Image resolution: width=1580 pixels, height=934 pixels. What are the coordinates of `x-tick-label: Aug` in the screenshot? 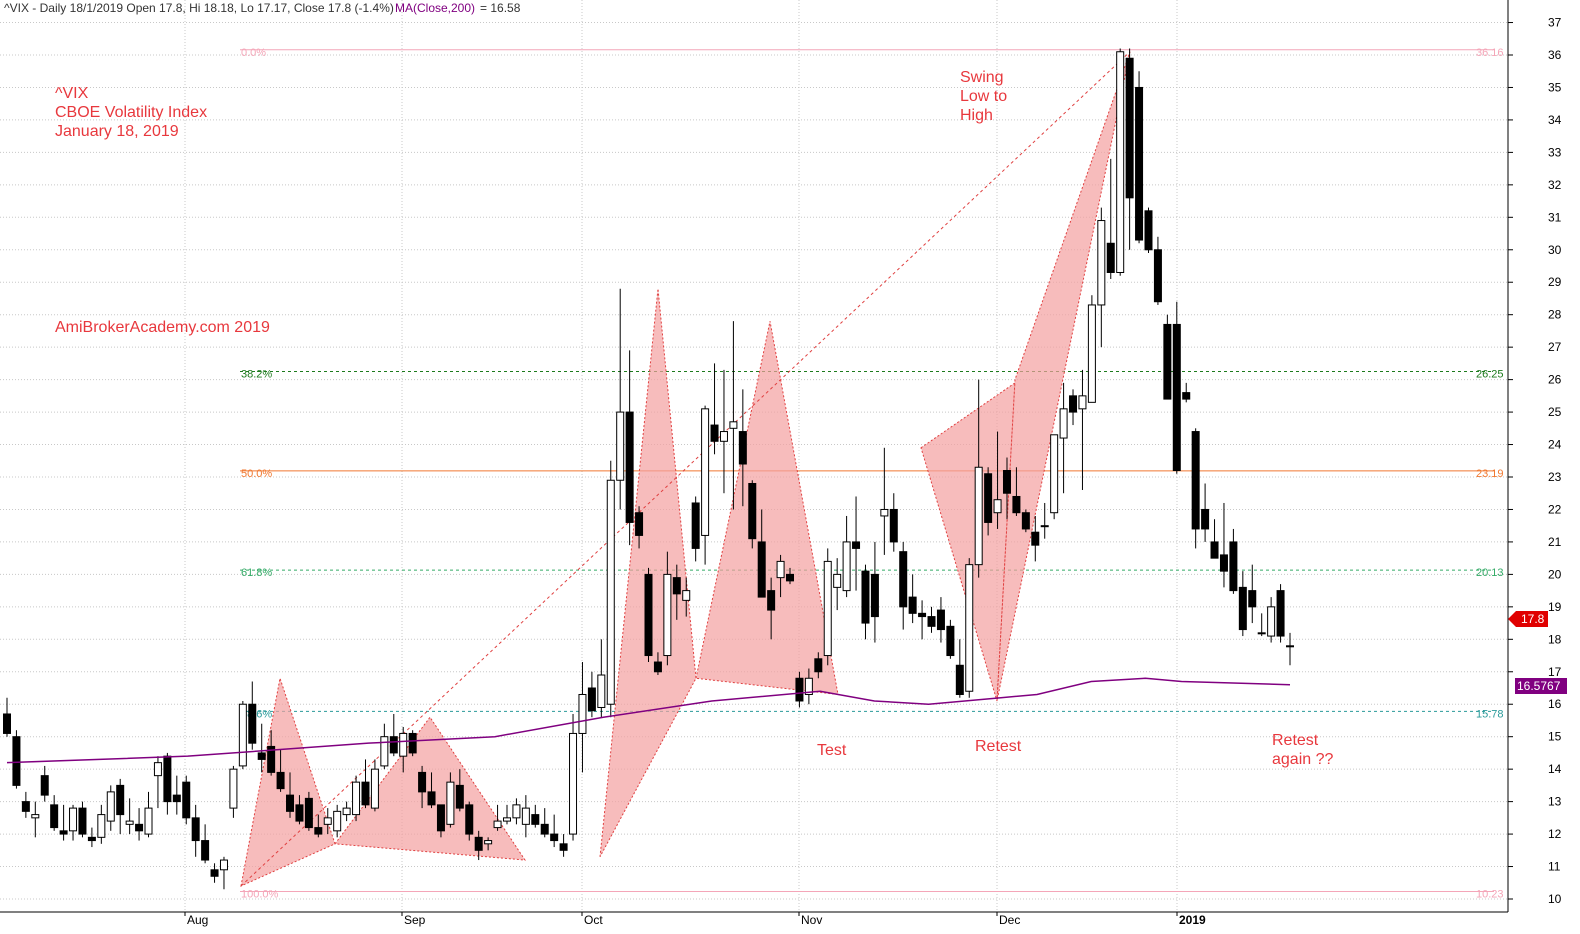 It's located at (197, 920).